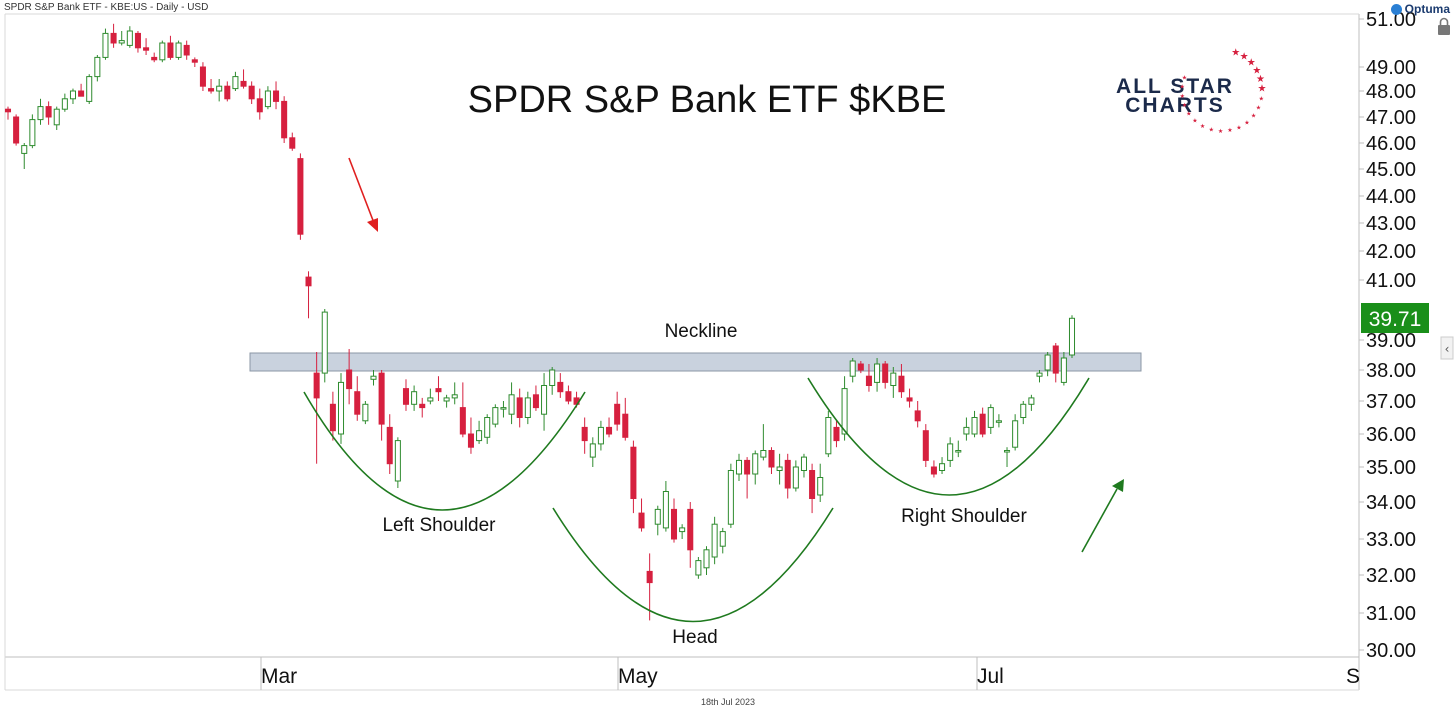 The image size is (1456, 716). What do you see at coordinates (1391, 503) in the screenshot?
I see `y-tick-label: 34.00` at bounding box center [1391, 503].